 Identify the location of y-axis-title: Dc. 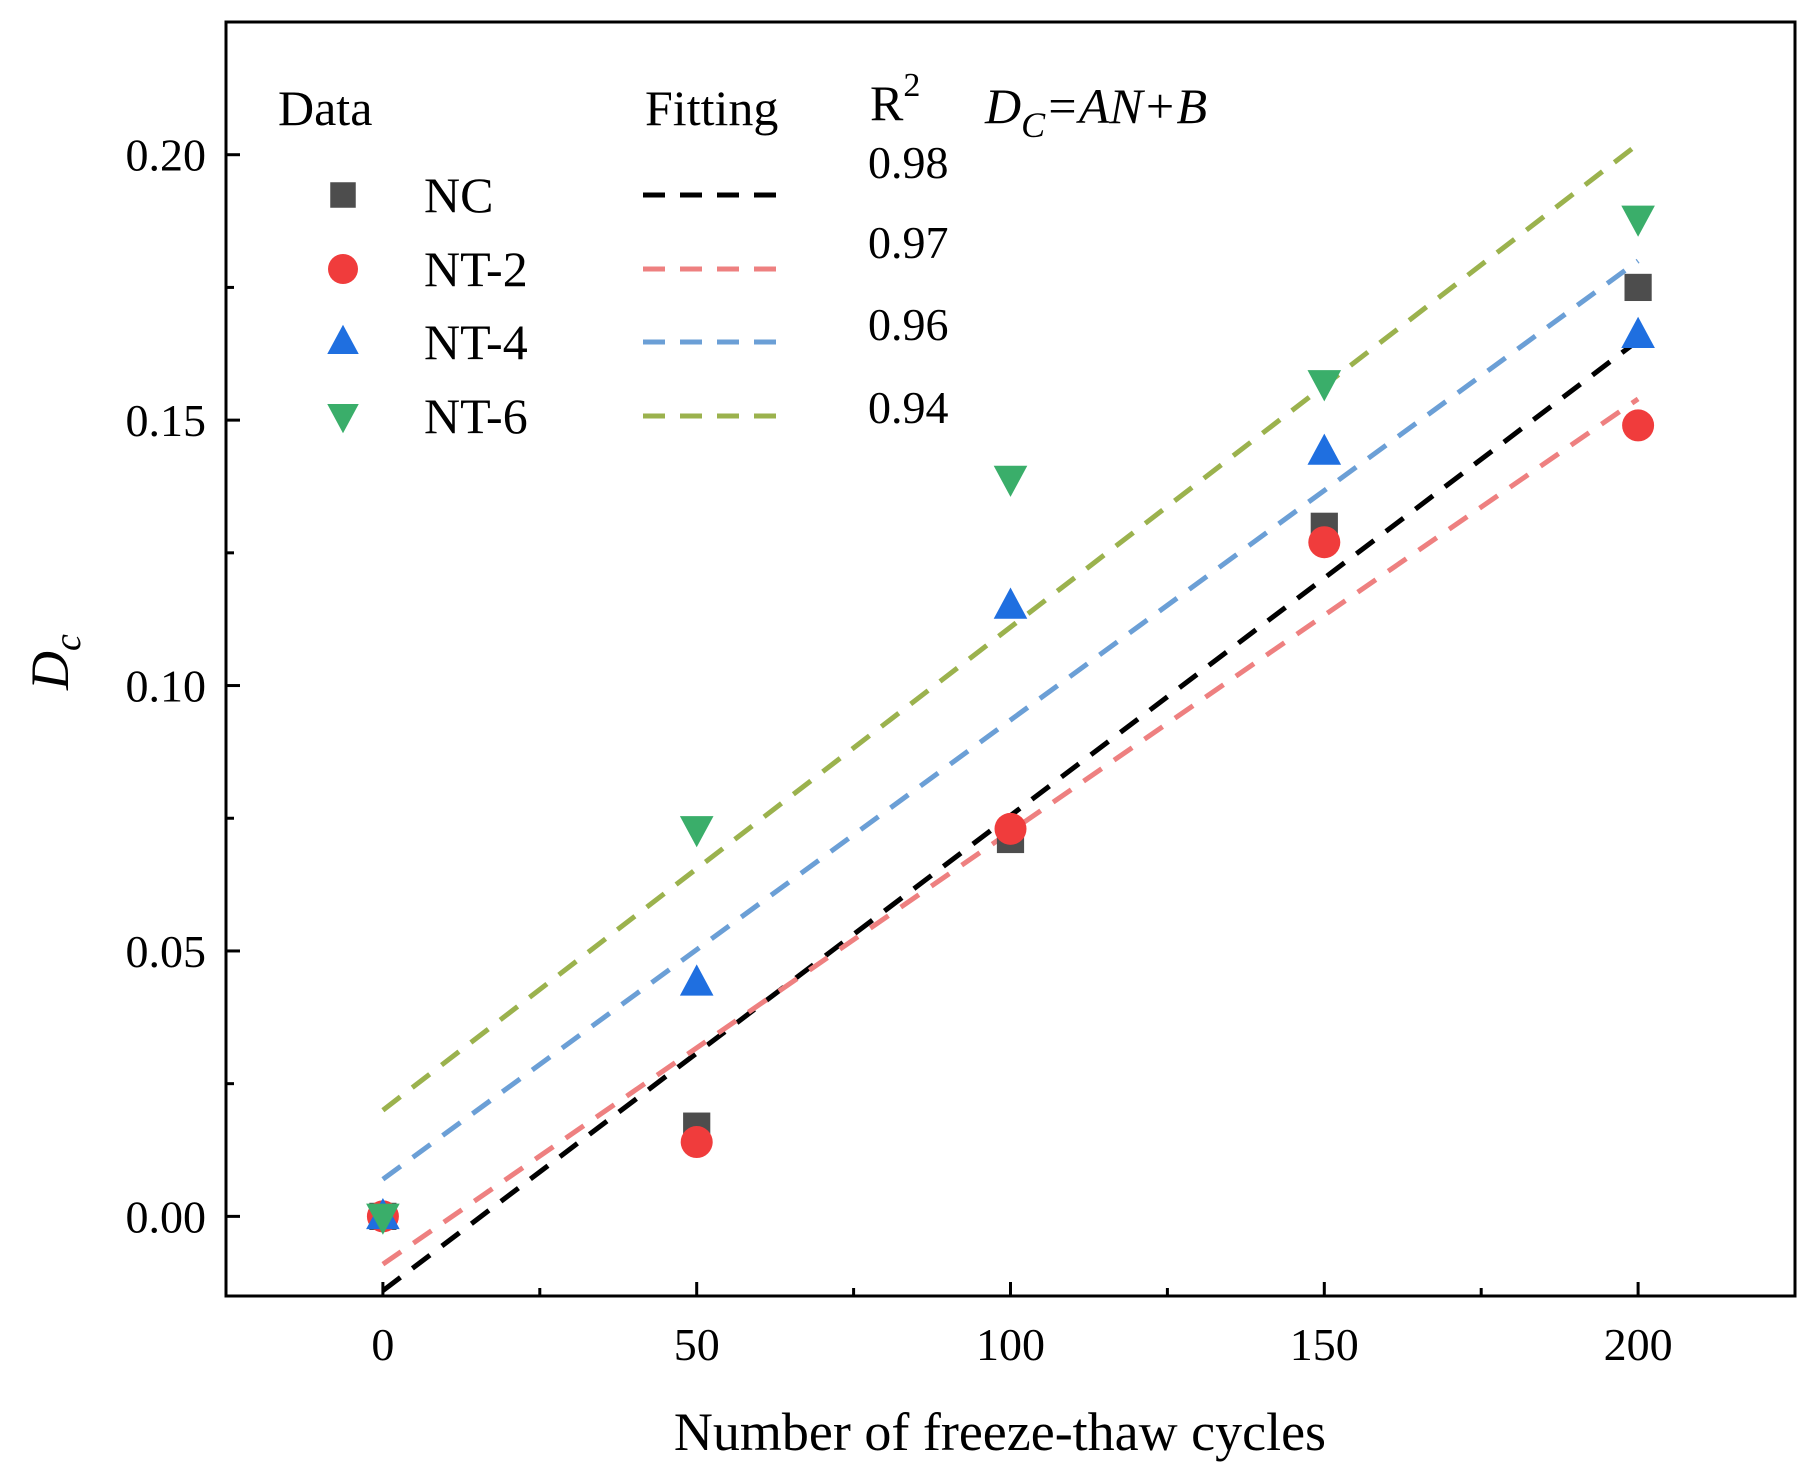
(54, 662).